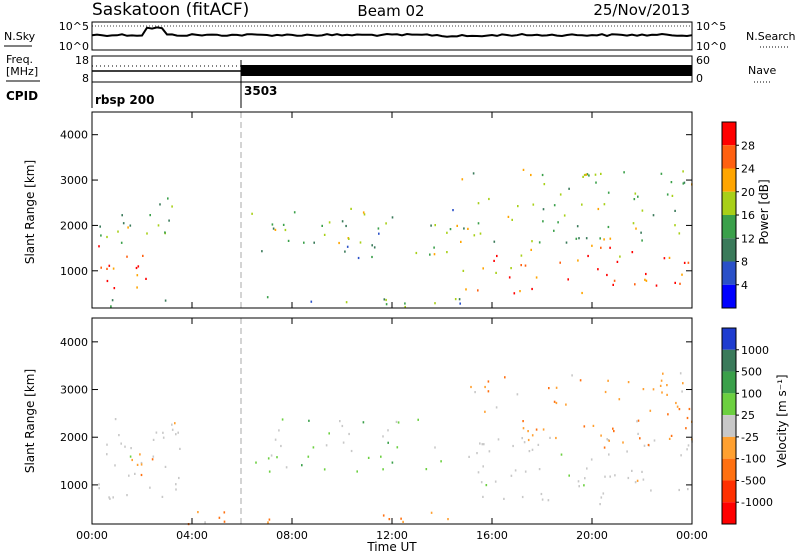 The height and width of the screenshot is (554, 800). What do you see at coordinates (30, 421) in the screenshot?
I see `velocity-ylabel: Slant Range [km]` at bounding box center [30, 421].